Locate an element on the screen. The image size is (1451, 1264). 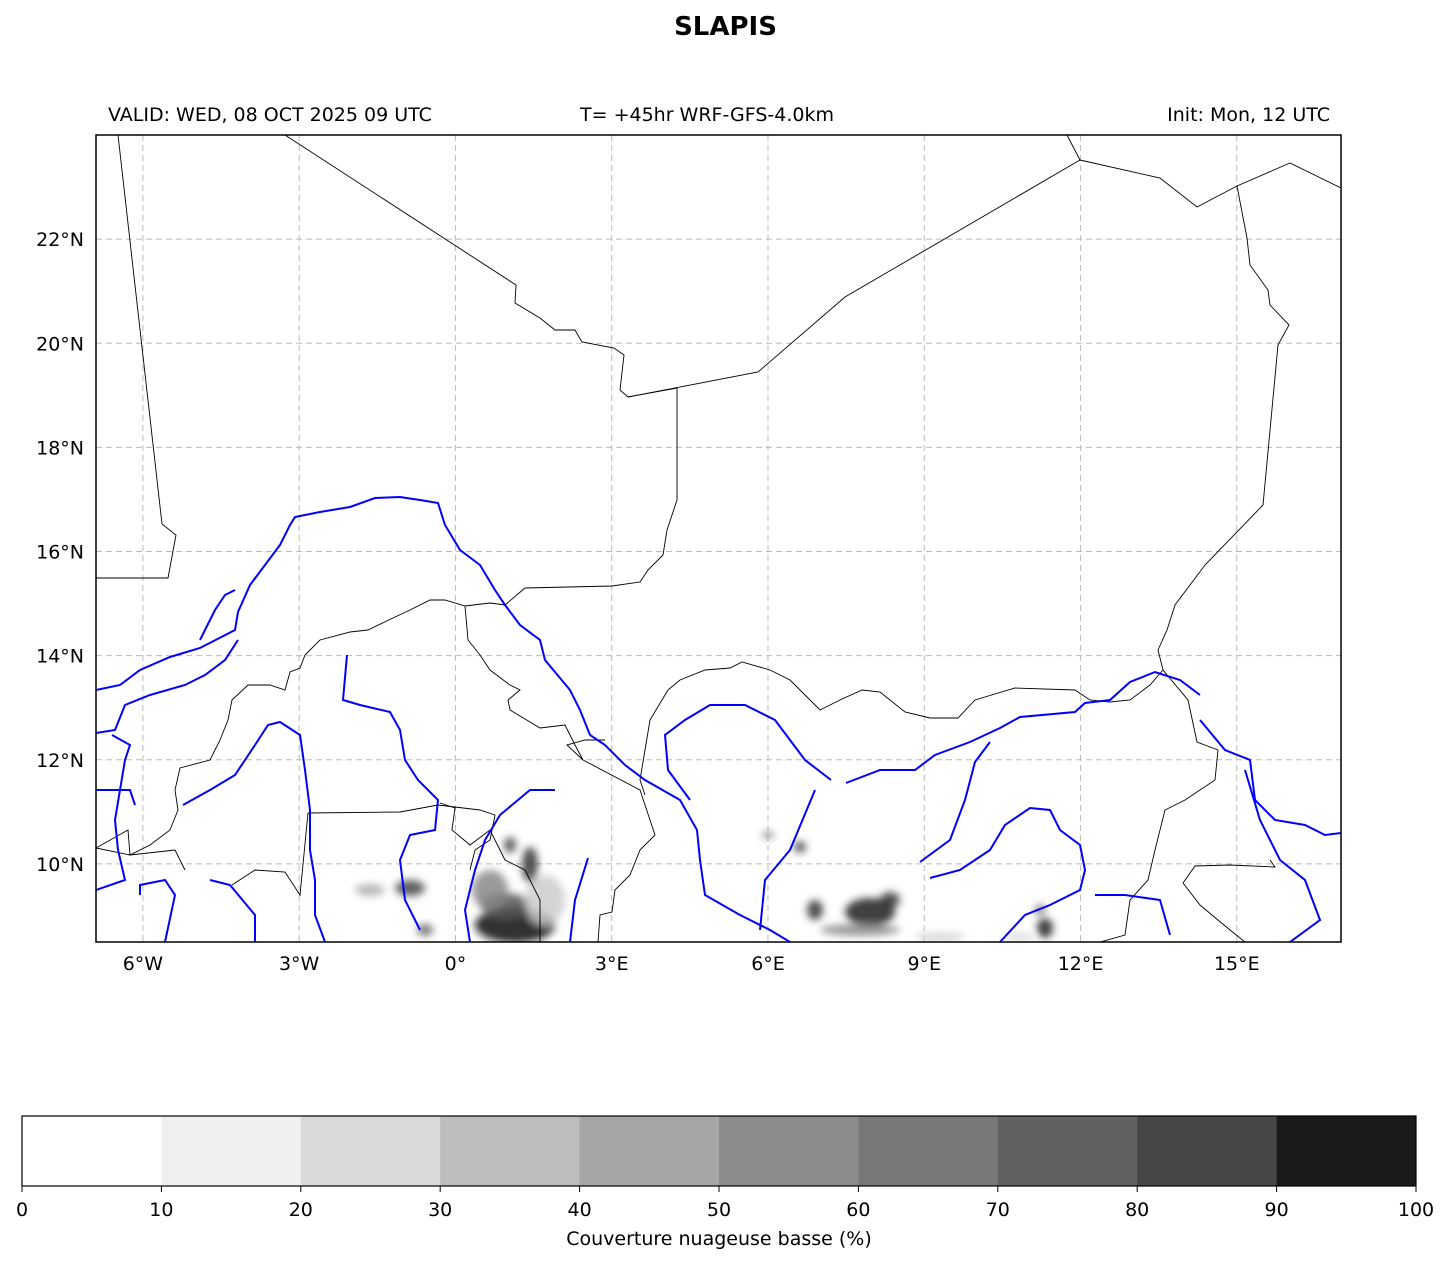
colorbar-tick-label: 10 is located at coordinates (161, 1210).